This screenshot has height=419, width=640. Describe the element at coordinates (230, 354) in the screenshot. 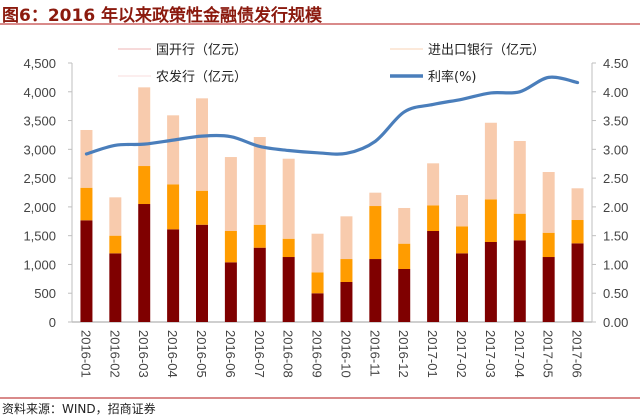

I see `x-tick-label: 2016-06` at that location.